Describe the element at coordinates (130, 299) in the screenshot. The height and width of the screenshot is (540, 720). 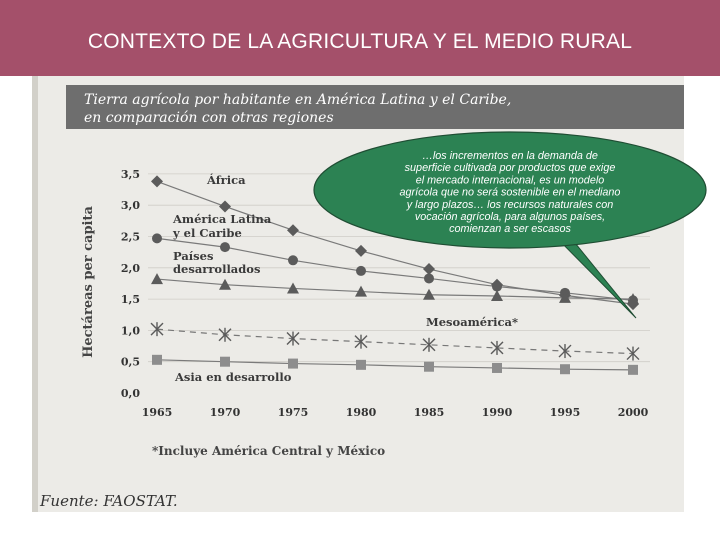
I see `y-tick-label: 1,5` at that location.